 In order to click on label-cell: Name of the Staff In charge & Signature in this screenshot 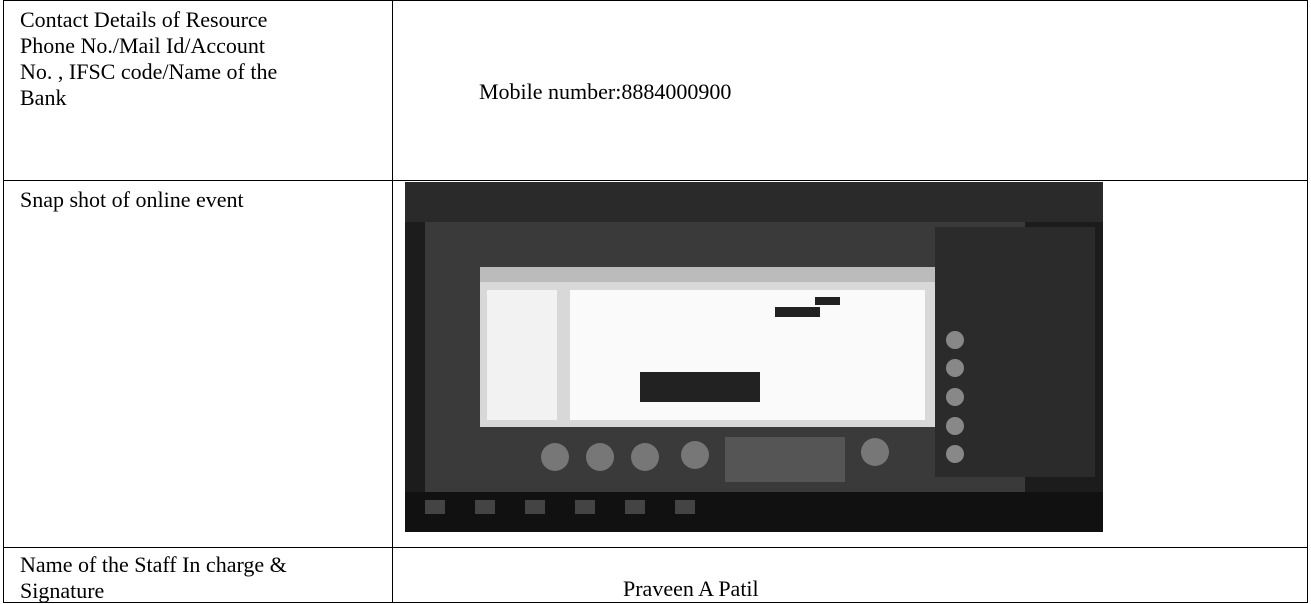, I will do `click(198, 575)`.